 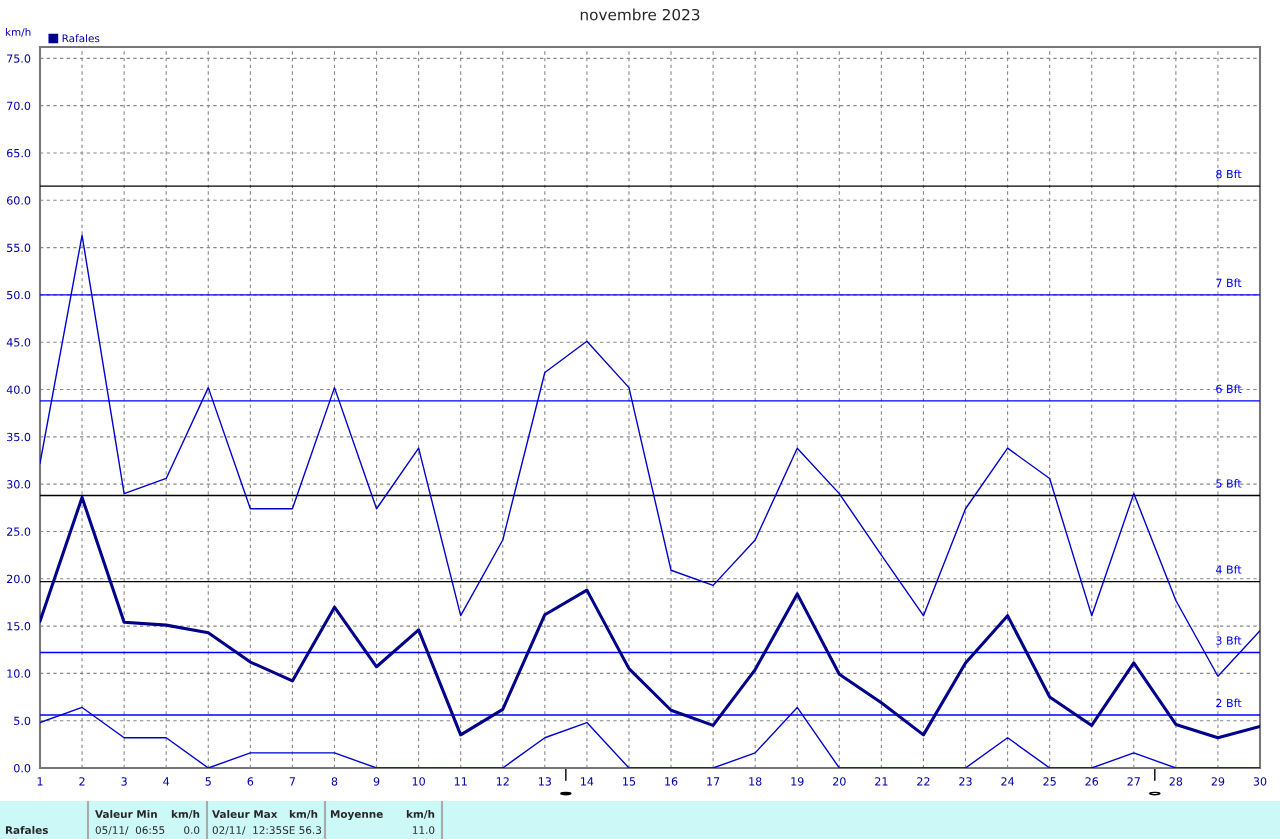 I want to click on ref-line-label: 5 Bft, so click(x=1229, y=483).